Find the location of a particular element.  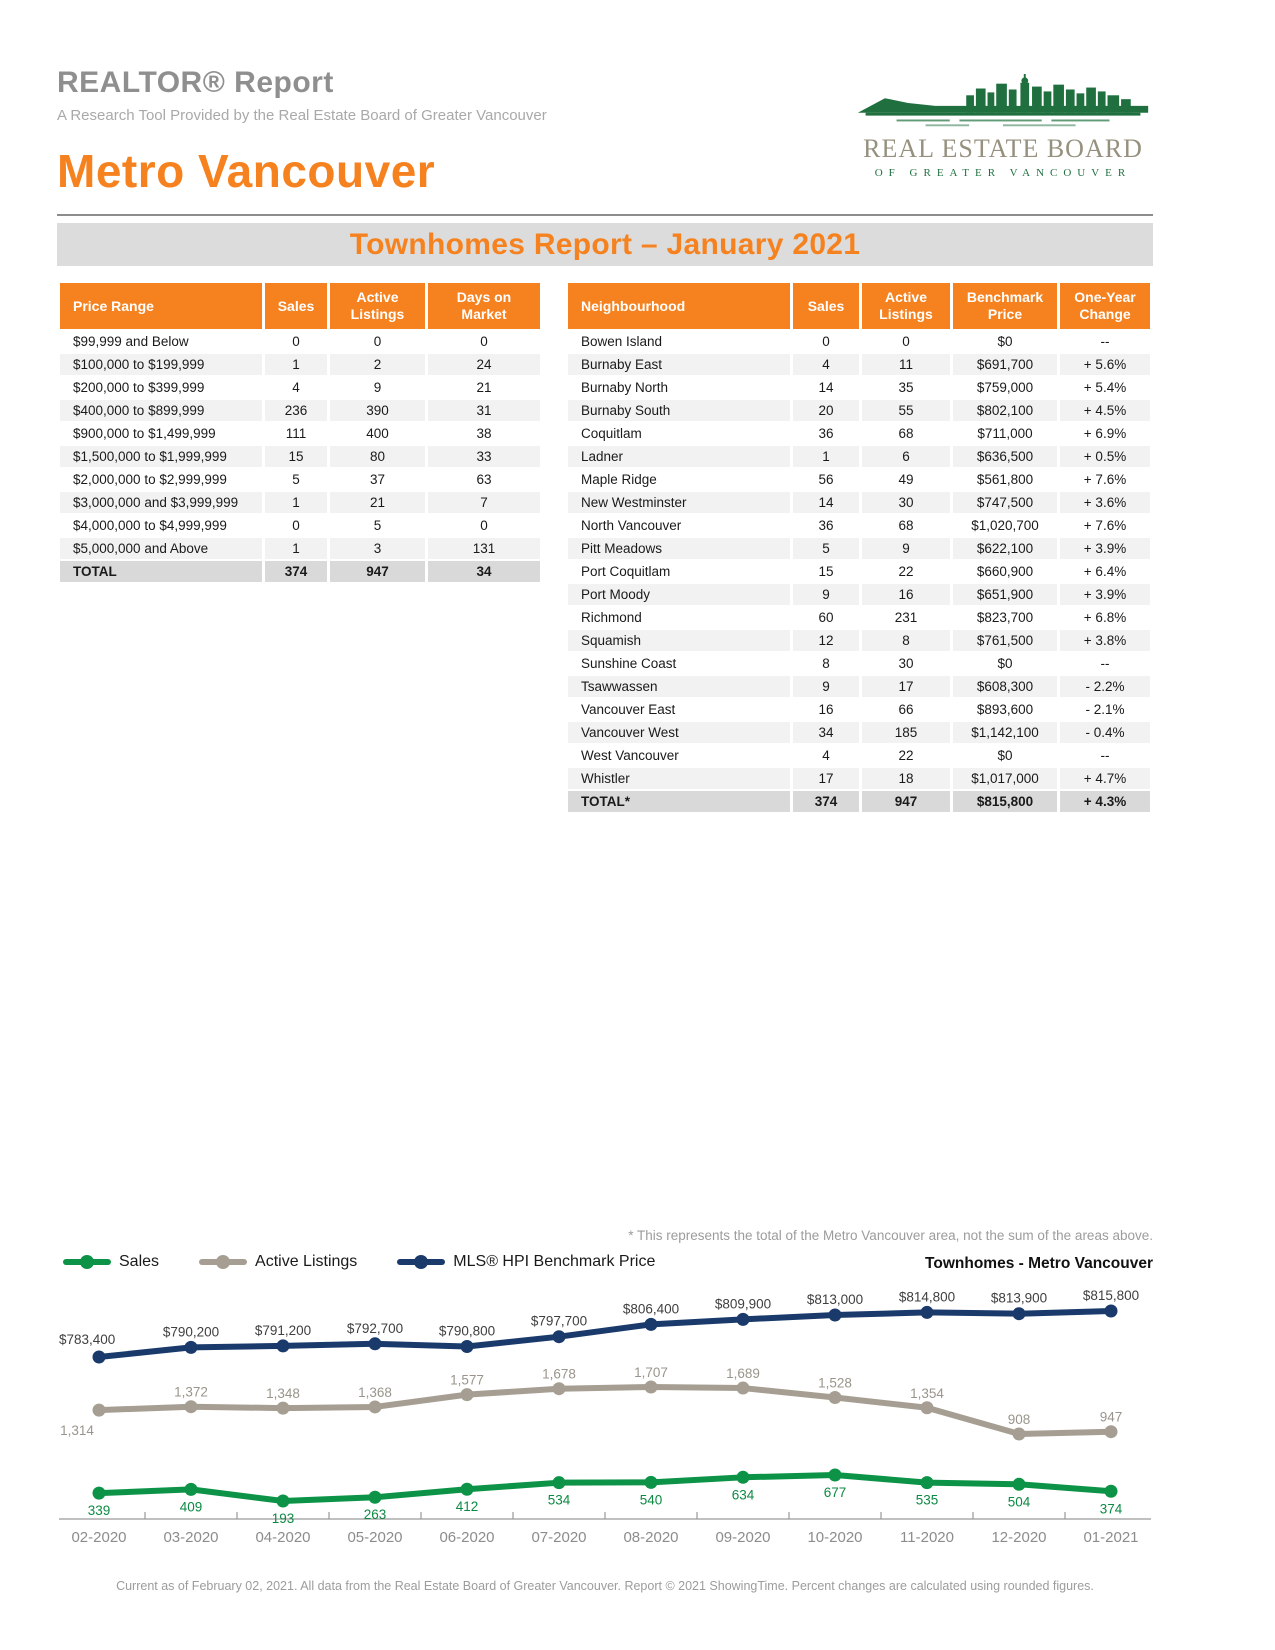

row-label: Bowen Island is located at coordinates (679, 341).